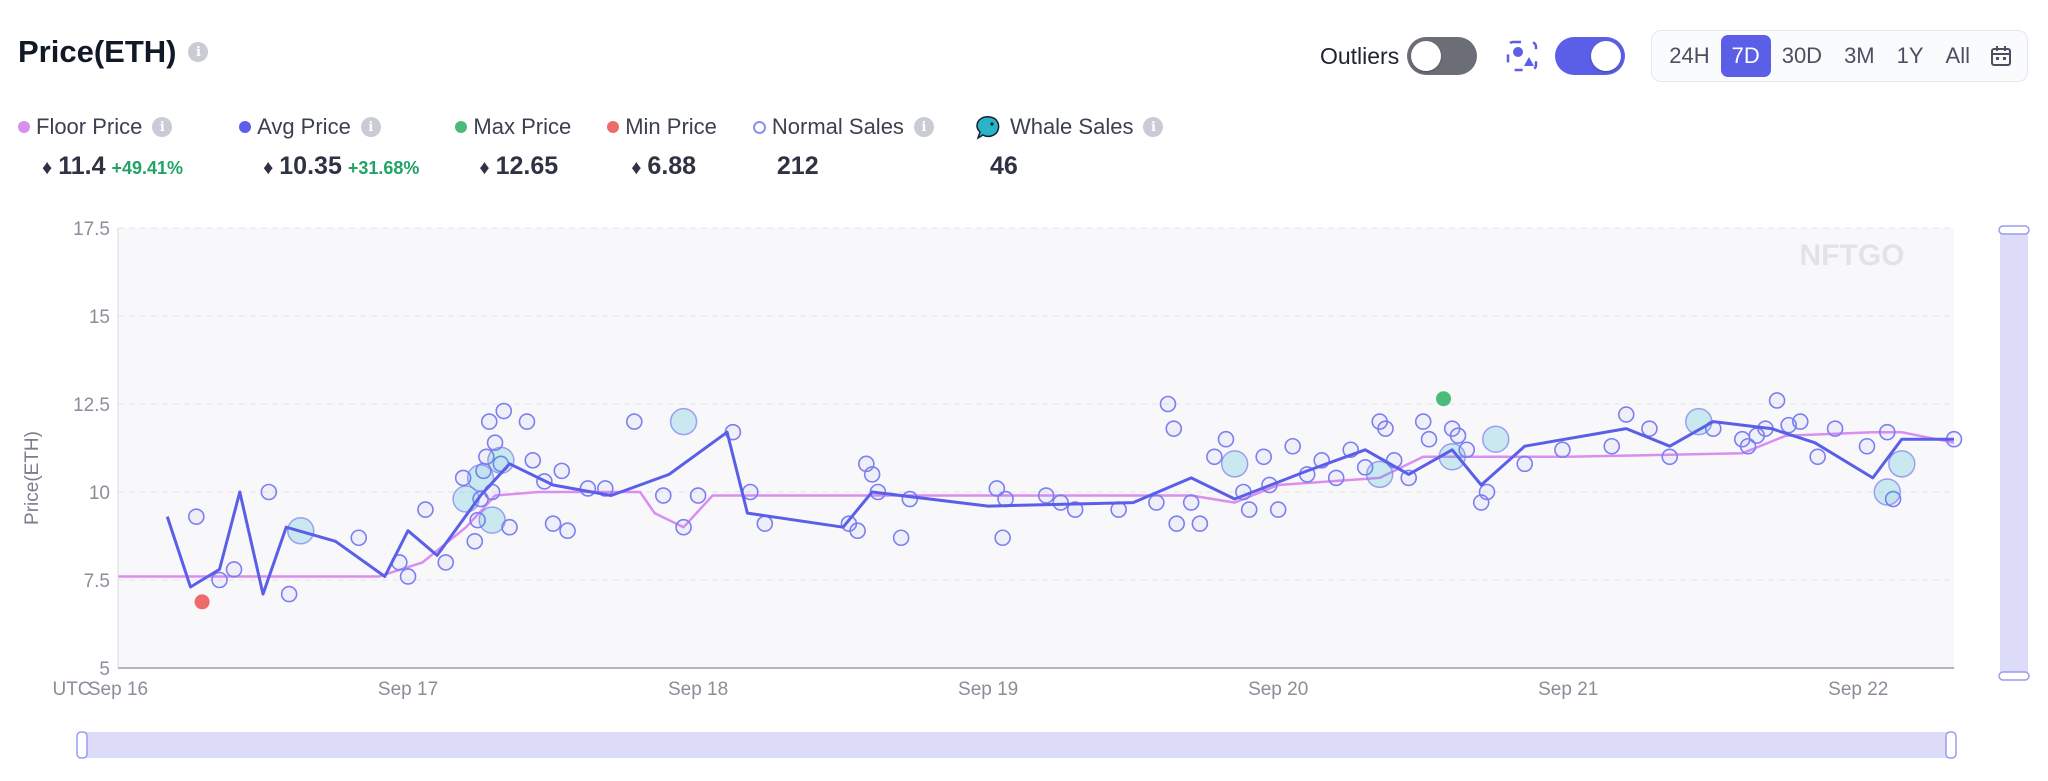 This screenshot has width=2048, height=781. What do you see at coordinates (1858, 689) in the screenshot?
I see `x-tick-label: Sep 22` at bounding box center [1858, 689].